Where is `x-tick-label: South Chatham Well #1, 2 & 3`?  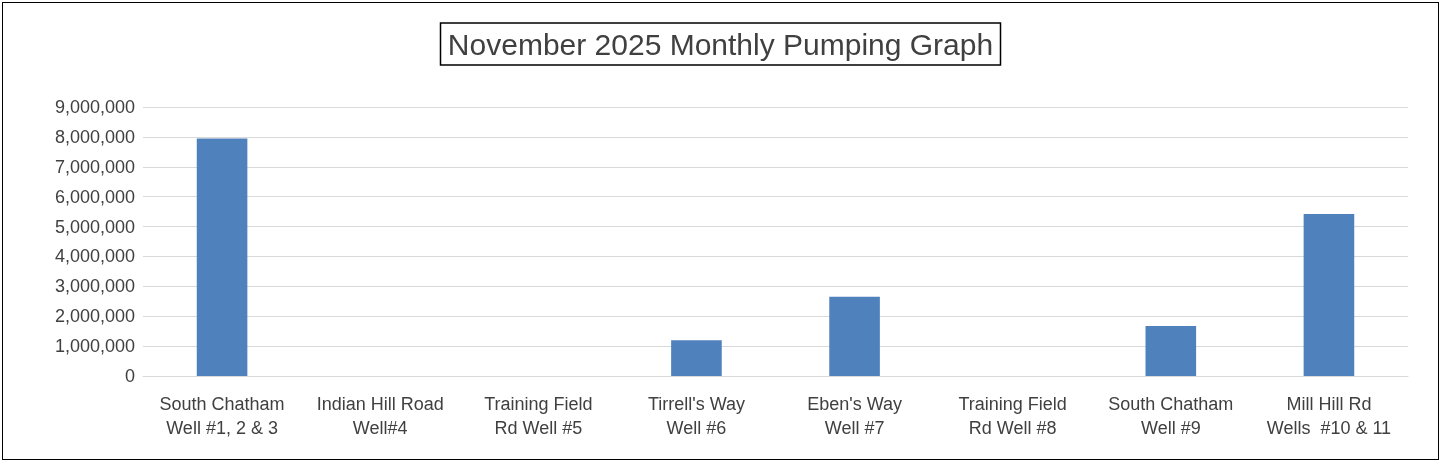 x-tick-label: South Chatham Well #1, 2 & 3 is located at coordinates (222, 416).